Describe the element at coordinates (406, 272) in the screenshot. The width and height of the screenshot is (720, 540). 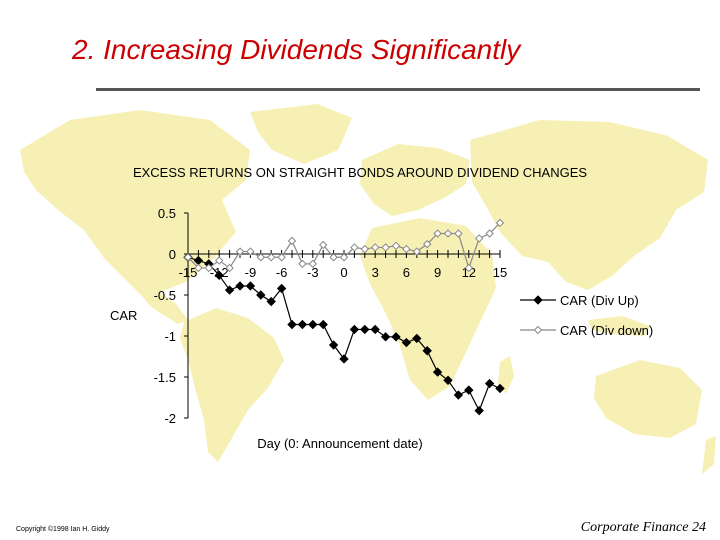
I see `x-tick-label: 6` at that location.